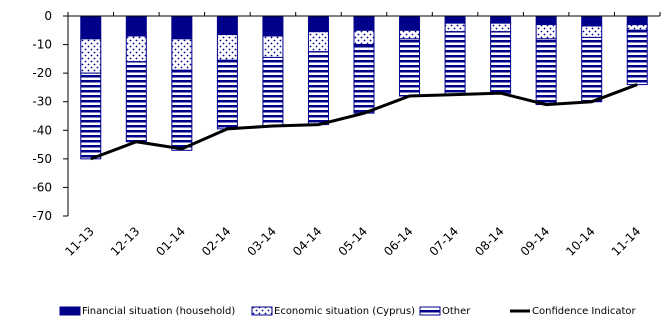  What do you see at coordinates (626, 241) in the screenshot?
I see `x-tick-label: 11-14` at bounding box center [626, 241].